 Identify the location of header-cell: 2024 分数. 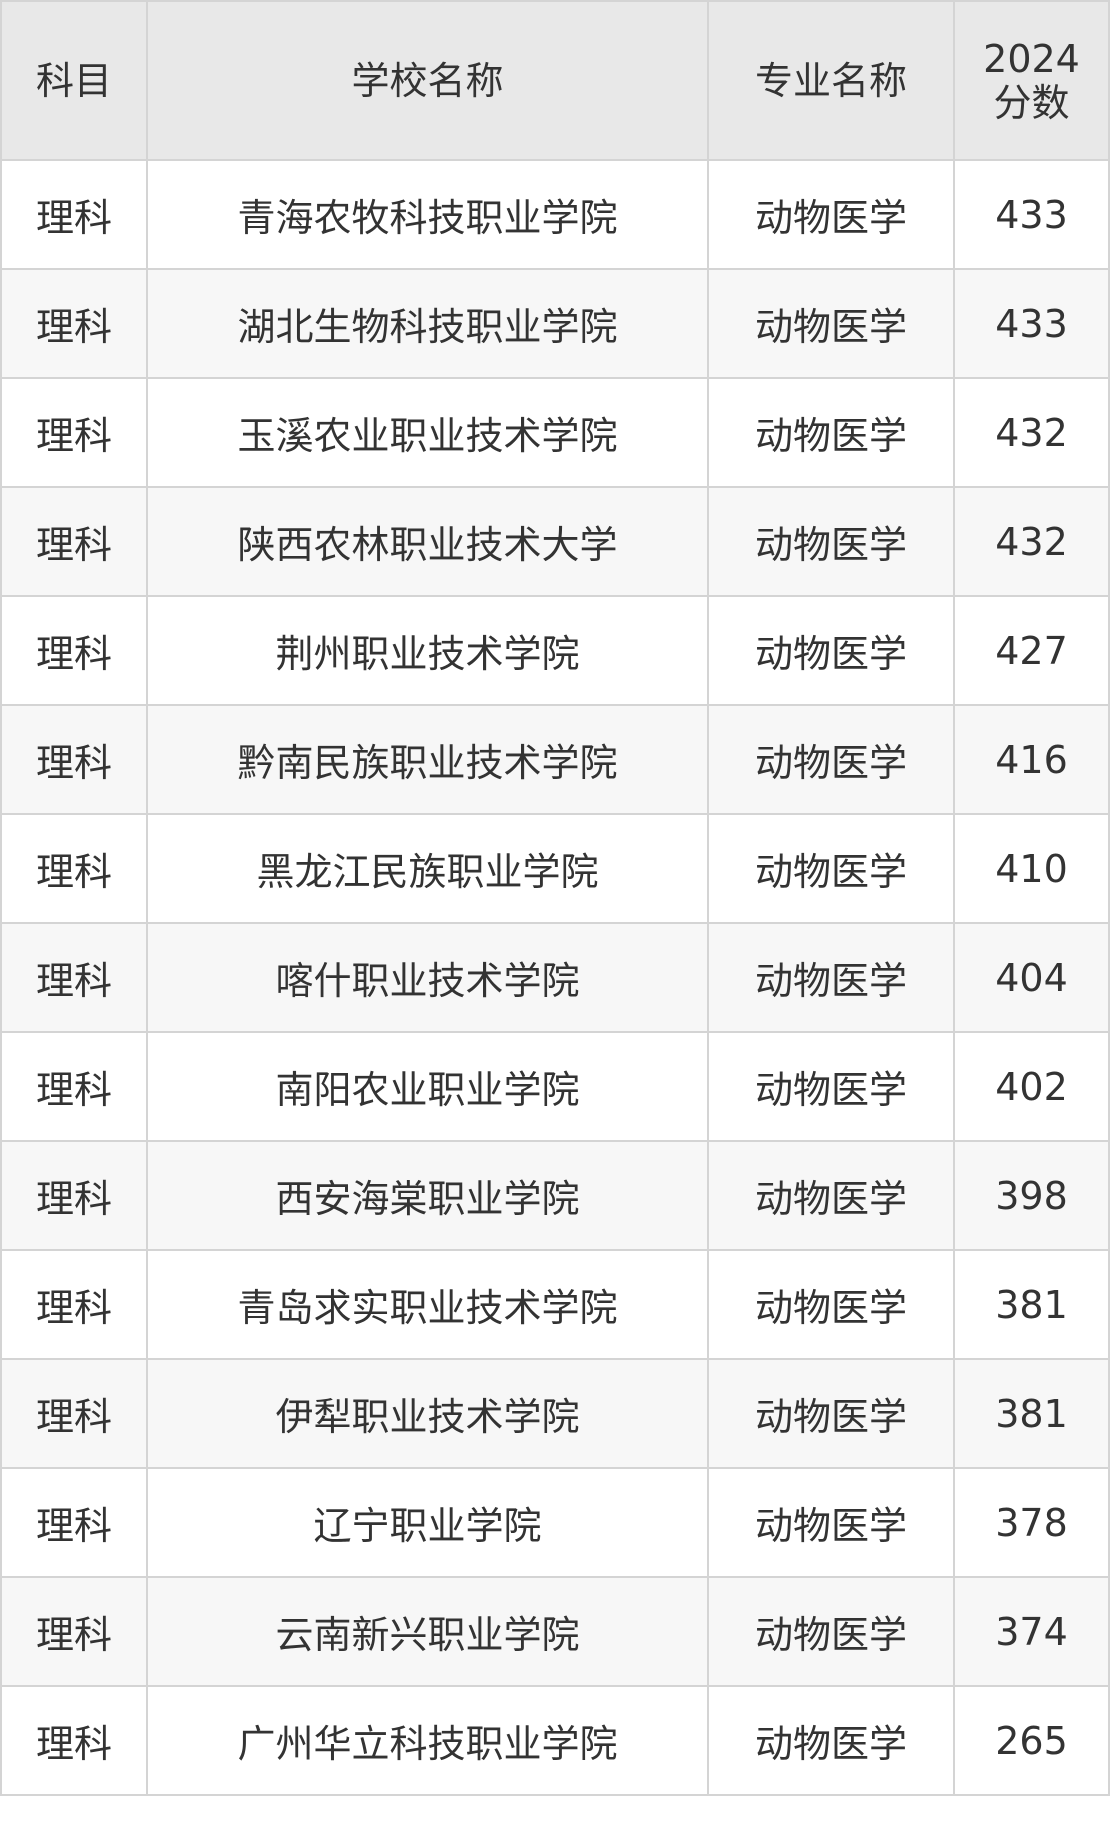
(1031, 80).